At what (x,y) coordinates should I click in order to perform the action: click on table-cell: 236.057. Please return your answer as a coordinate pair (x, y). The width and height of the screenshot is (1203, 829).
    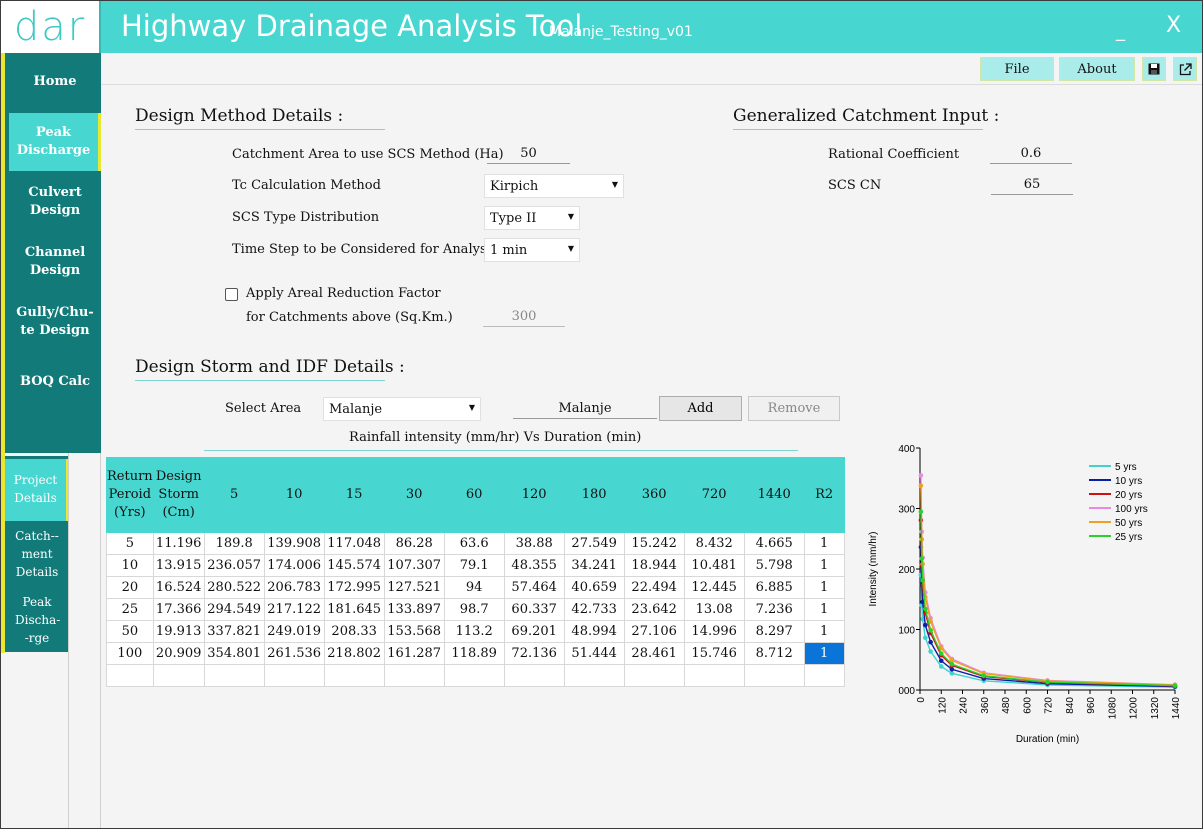
    Looking at the image, I should click on (234, 565).